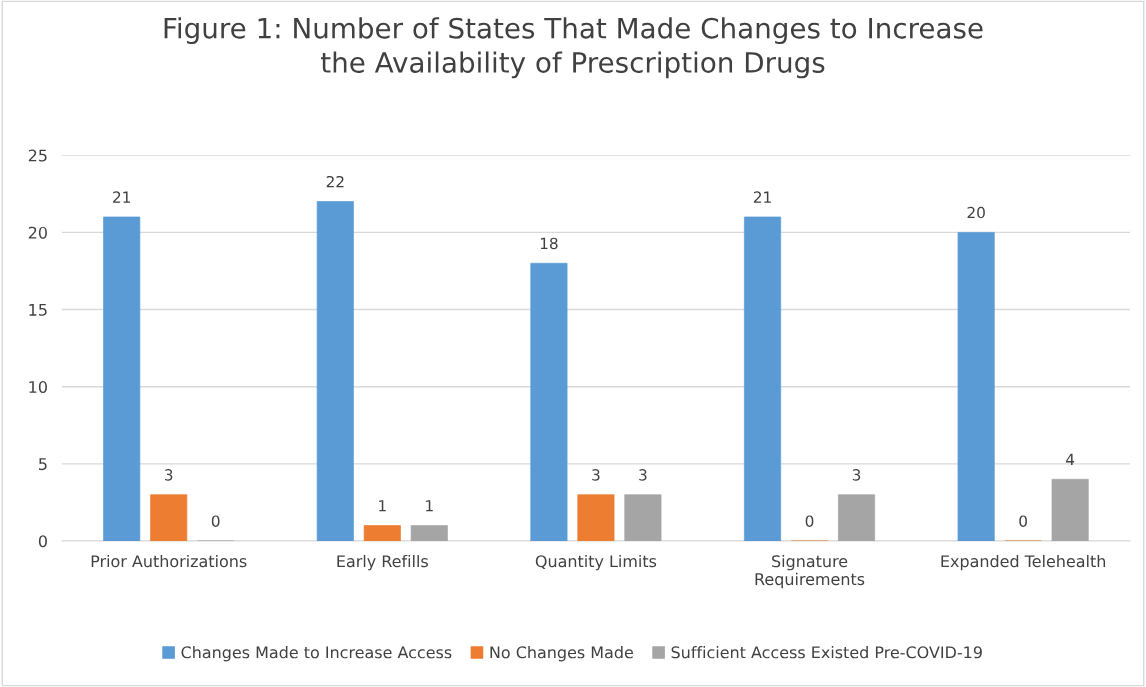  I want to click on y-tick-label: 10, so click(38, 387).